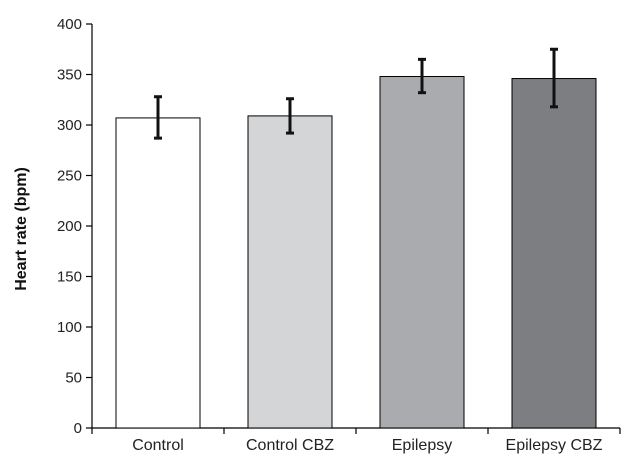  What do you see at coordinates (69, 176) in the screenshot?
I see `y-tick-label: 250` at bounding box center [69, 176].